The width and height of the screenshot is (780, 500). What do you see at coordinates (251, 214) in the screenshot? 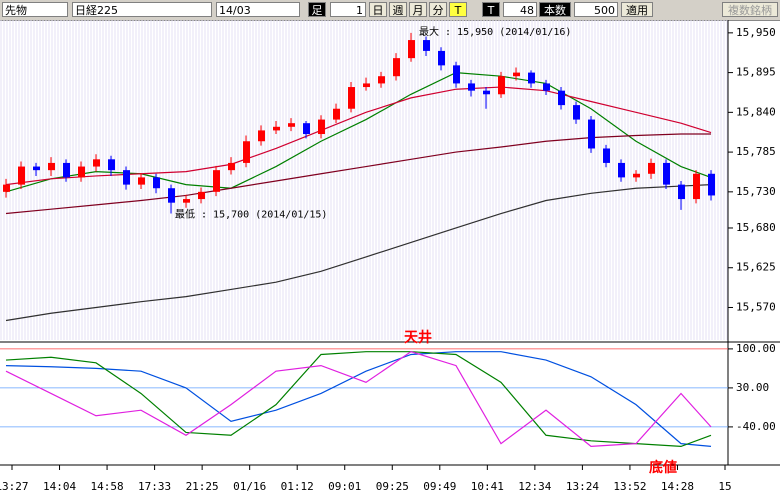
I see `annotation: 最低 : 15,700 (2014/01/15)` at bounding box center [251, 214].